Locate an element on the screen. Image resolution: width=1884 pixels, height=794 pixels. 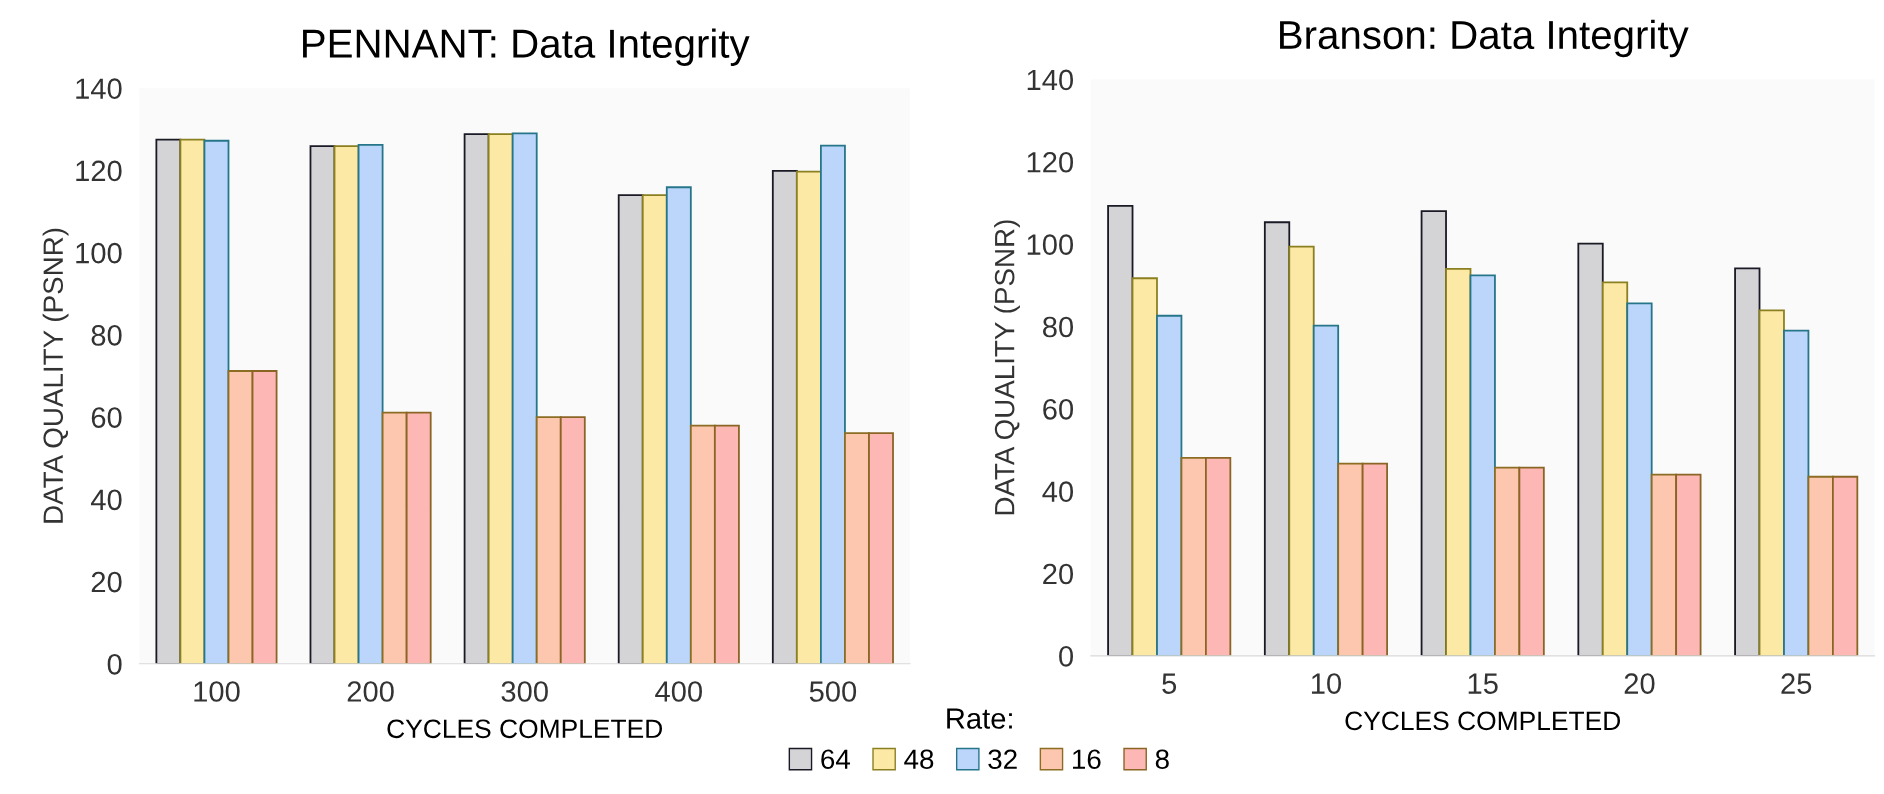
chart-title: PENNANT: Data Integrity is located at coordinates (526, 47).